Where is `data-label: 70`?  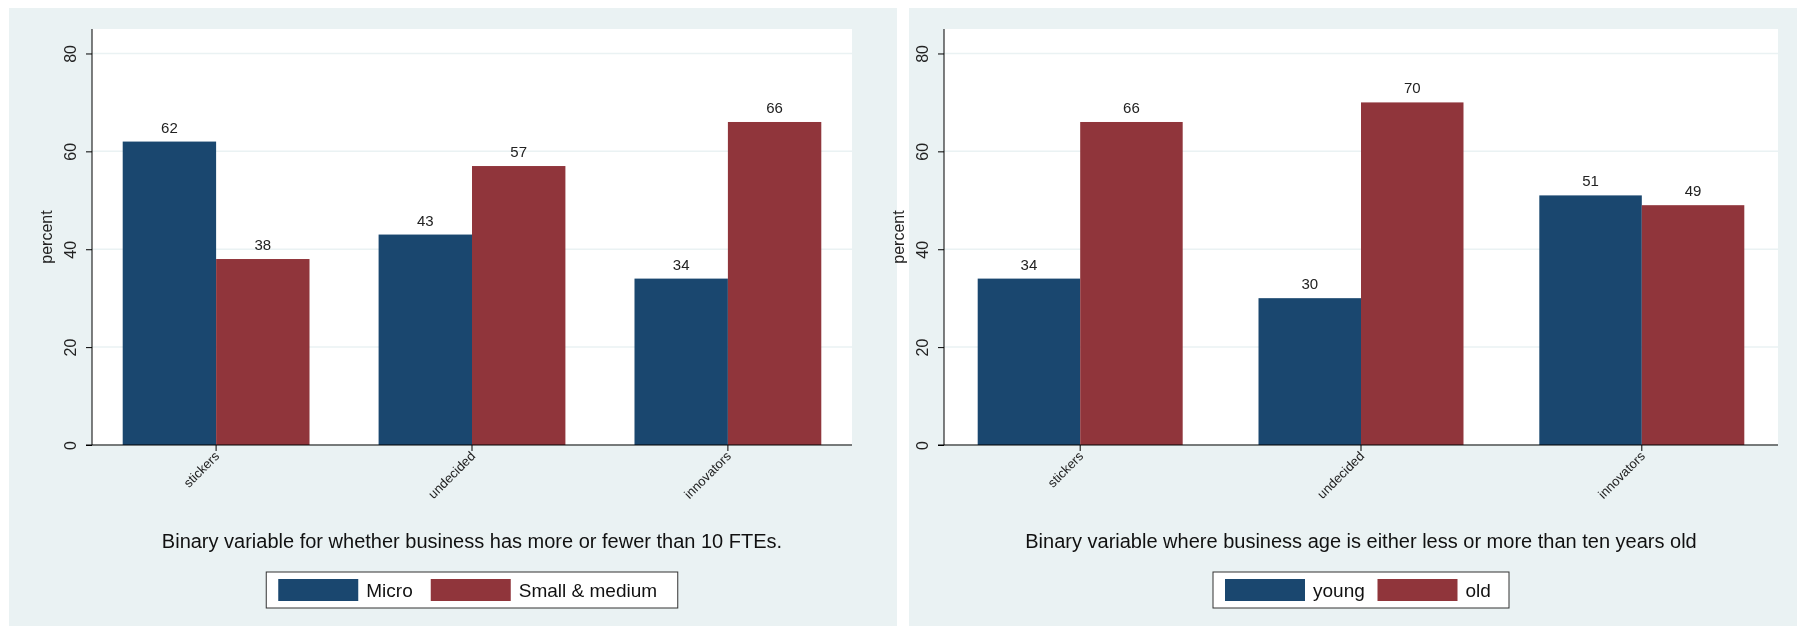 data-label: 70 is located at coordinates (1412, 88).